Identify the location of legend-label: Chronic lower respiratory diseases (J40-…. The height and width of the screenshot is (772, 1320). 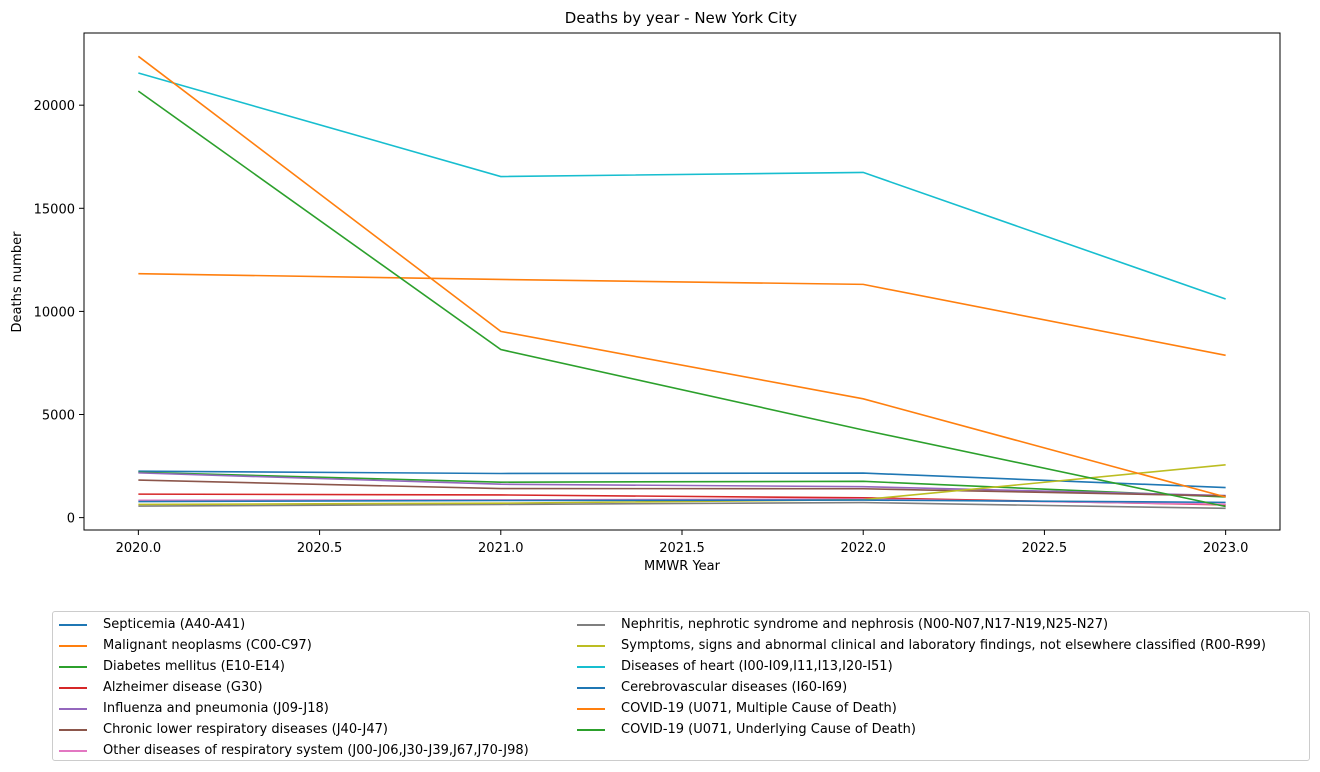
(245, 729).